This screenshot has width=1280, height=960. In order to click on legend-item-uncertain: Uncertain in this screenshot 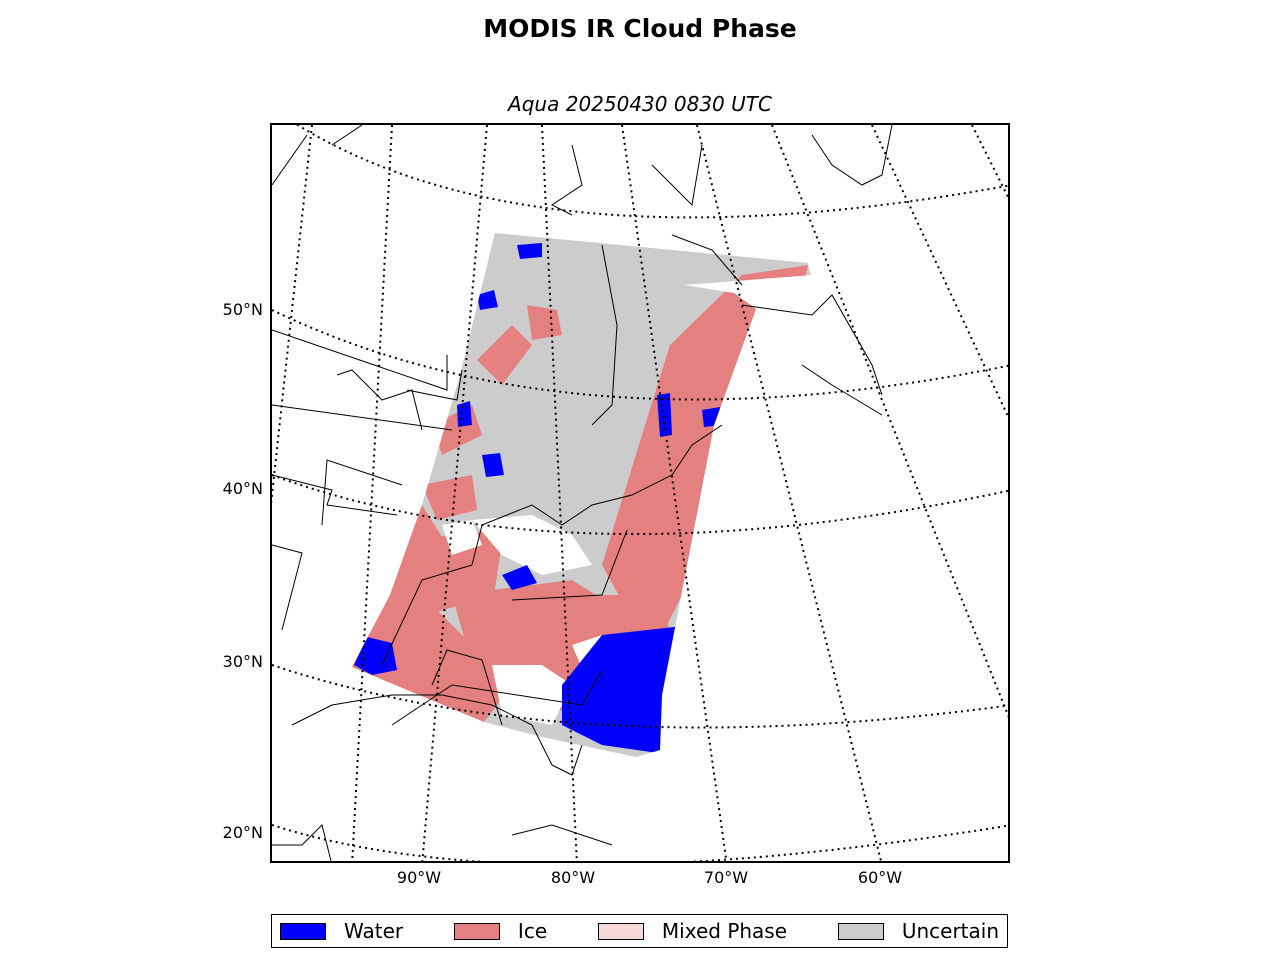, I will do `click(918, 931)`.